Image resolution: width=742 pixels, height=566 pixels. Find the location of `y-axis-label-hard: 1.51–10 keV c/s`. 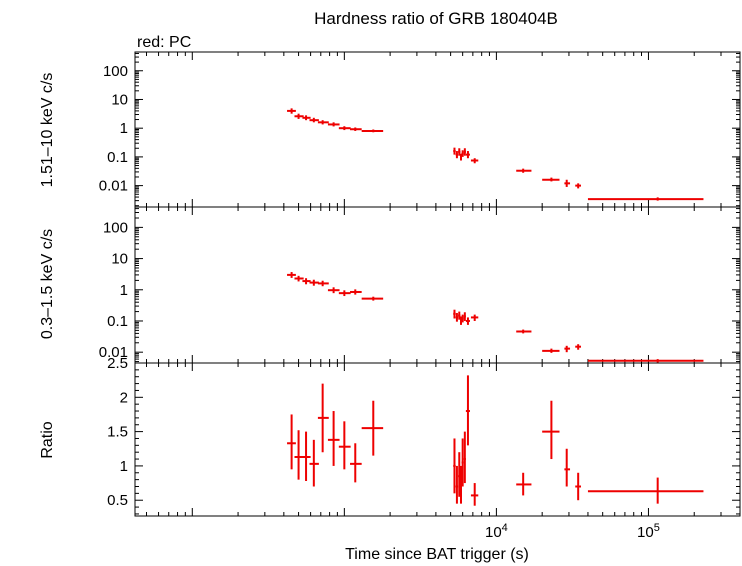

y-axis-label-hard: 1.51–10 keV c/s is located at coordinates (47, 130).